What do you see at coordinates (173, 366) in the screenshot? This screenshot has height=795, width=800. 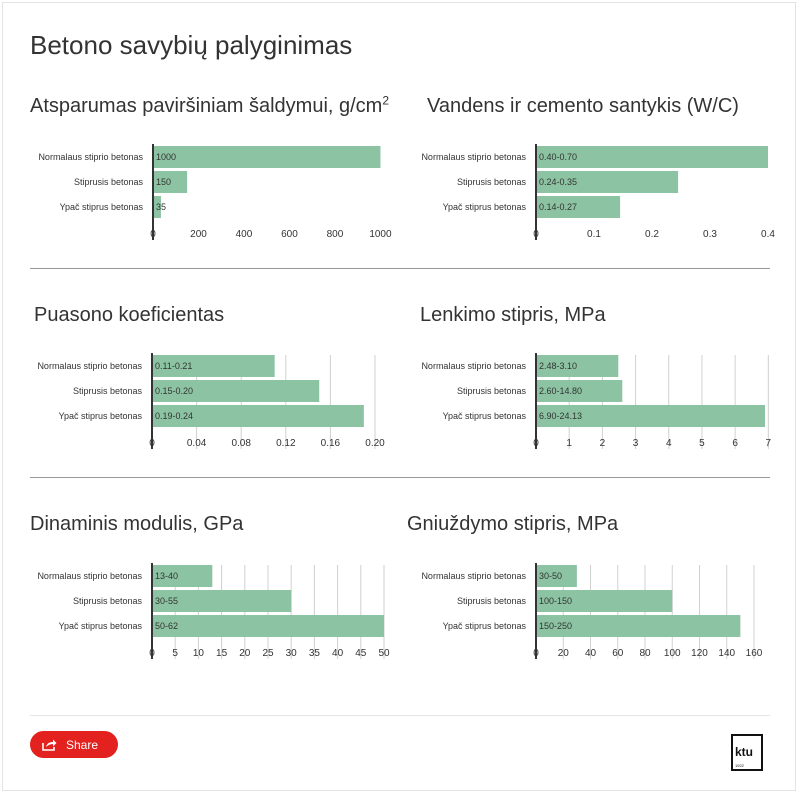 I see `data-label: 0.11-0.21` at bounding box center [173, 366].